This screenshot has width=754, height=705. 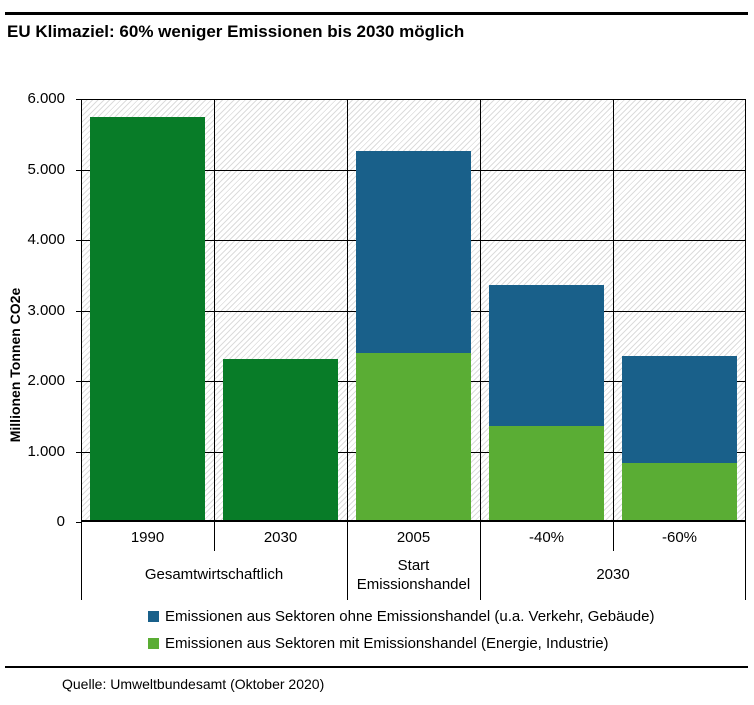 I want to click on top-divider, so click(x=376, y=13).